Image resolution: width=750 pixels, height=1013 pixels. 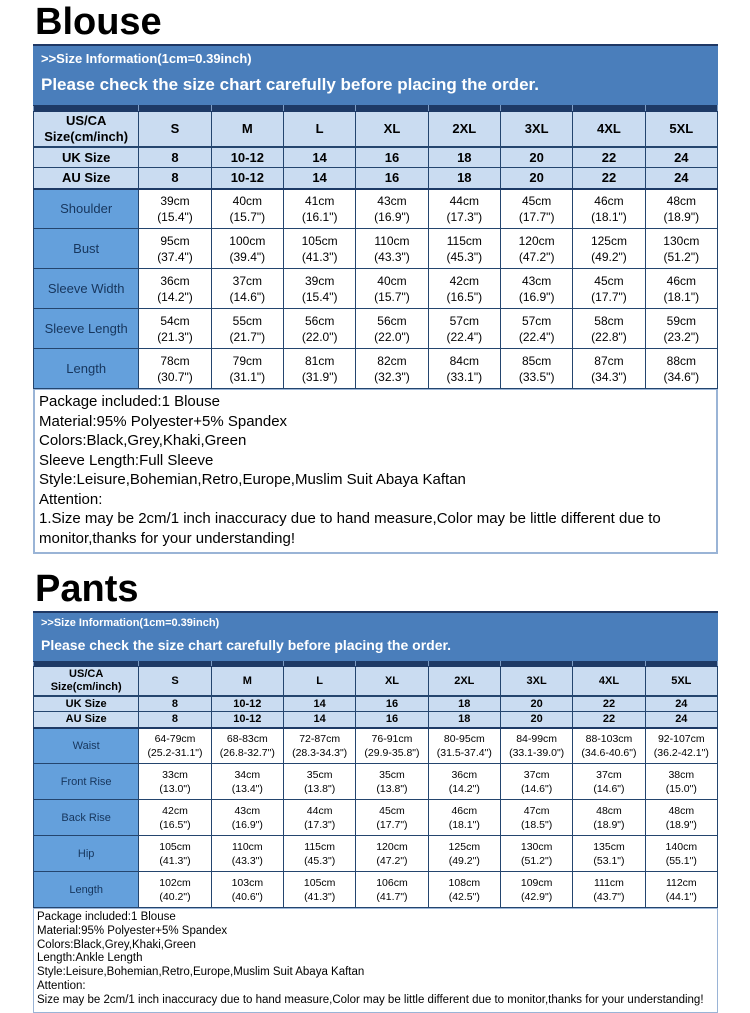 What do you see at coordinates (86, 853) in the screenshot?
I see `measurement-label: Hip` at bounding box center [86, 853].